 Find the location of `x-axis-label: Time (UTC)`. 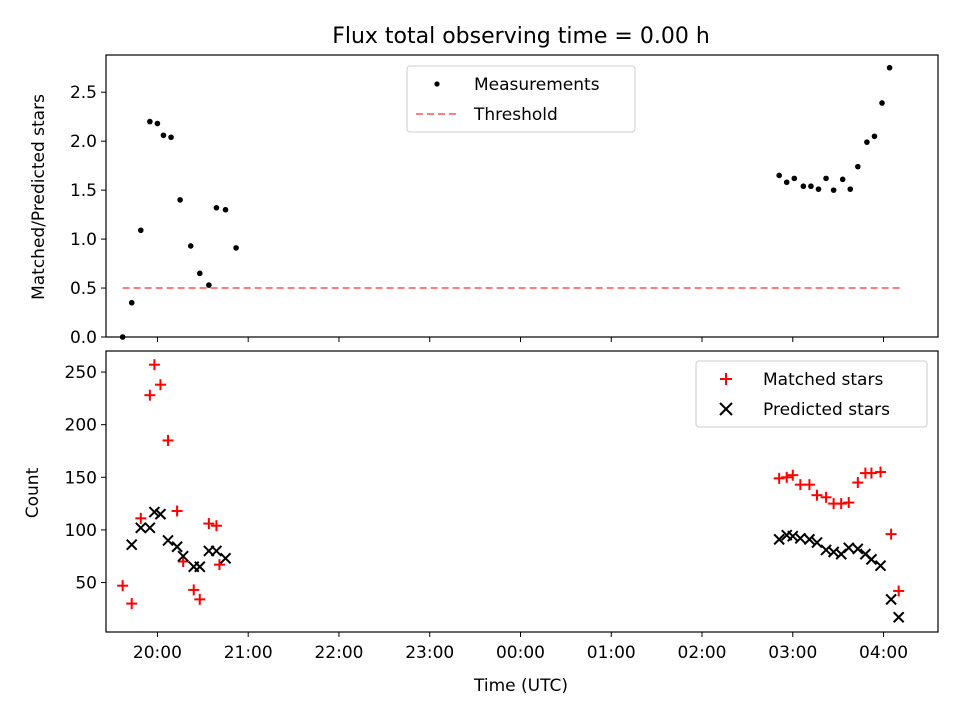

x-axis-label: Time (UTC) is located at coordinates (520, 686).